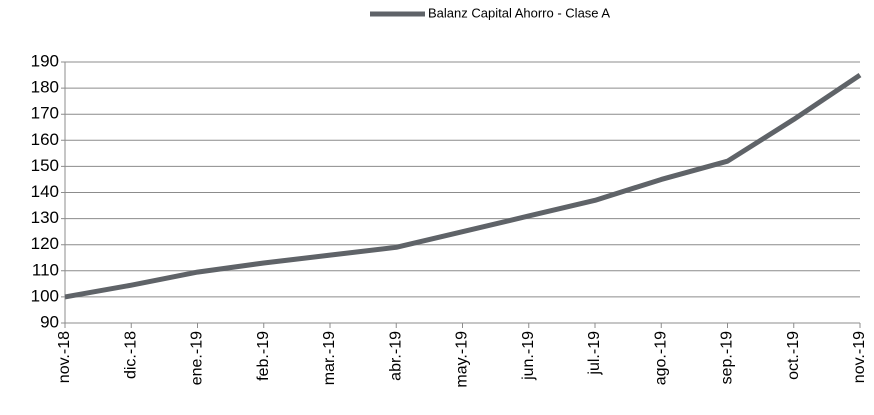  Describe the element at coordinates (45, 113) in the screenshot. I see `y-tick-label: 170` at that location.